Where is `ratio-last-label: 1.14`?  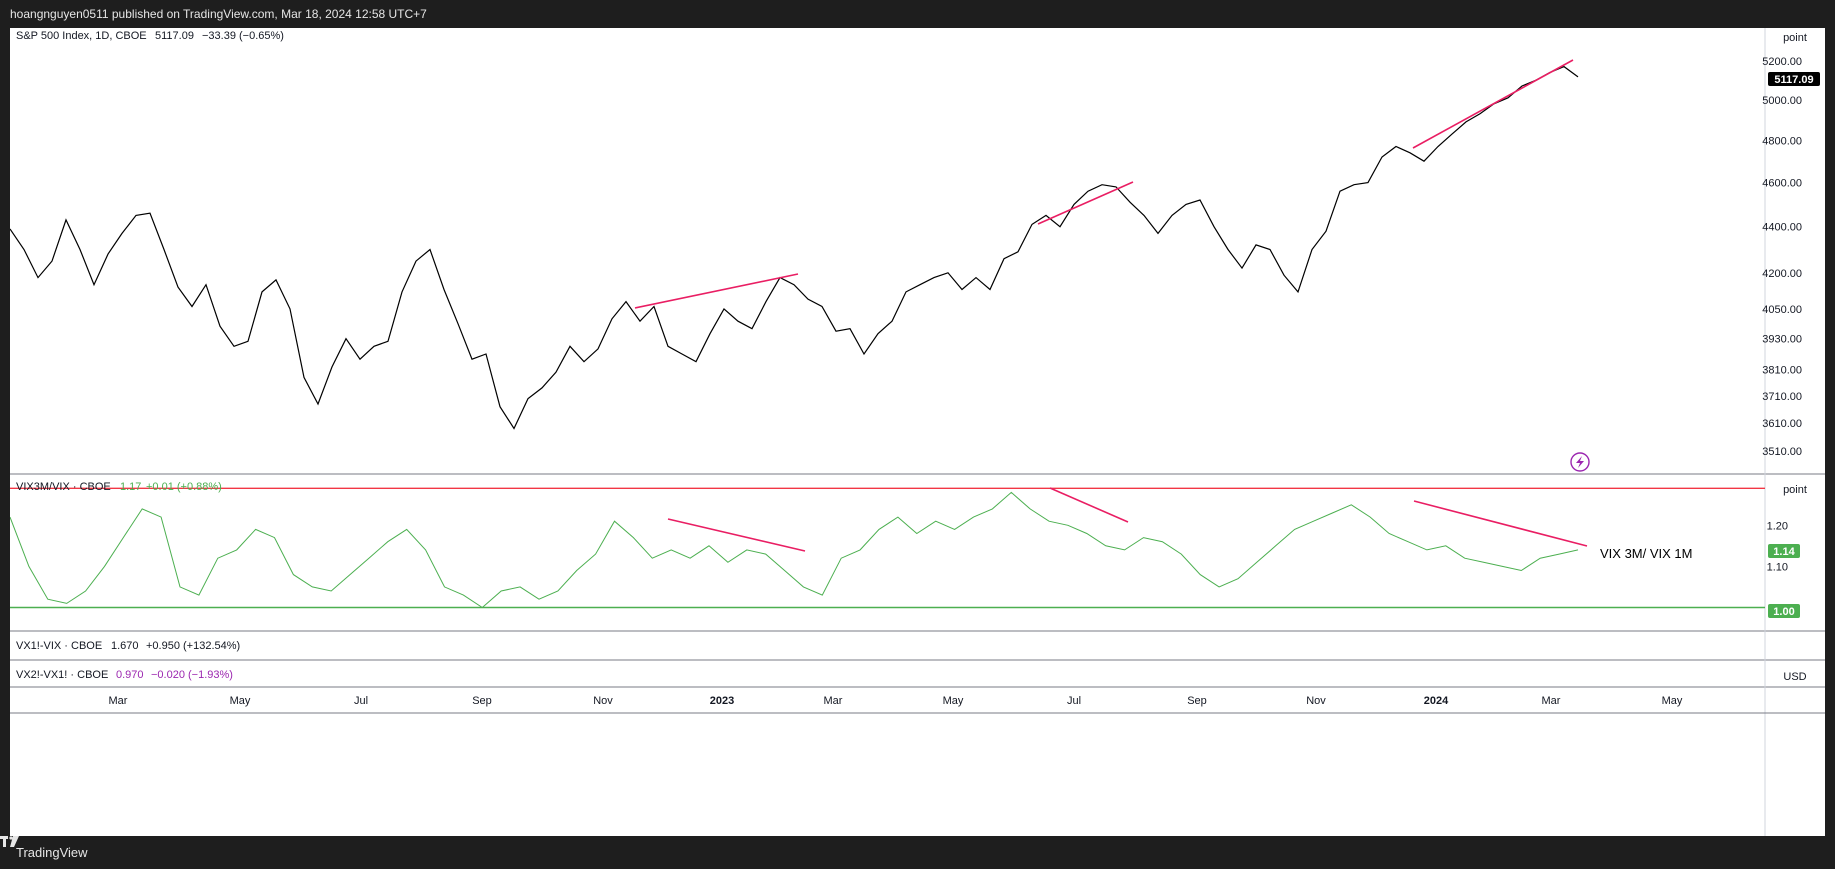 ratio-last-label: 1.14 is located at coordinates (1784, 552).